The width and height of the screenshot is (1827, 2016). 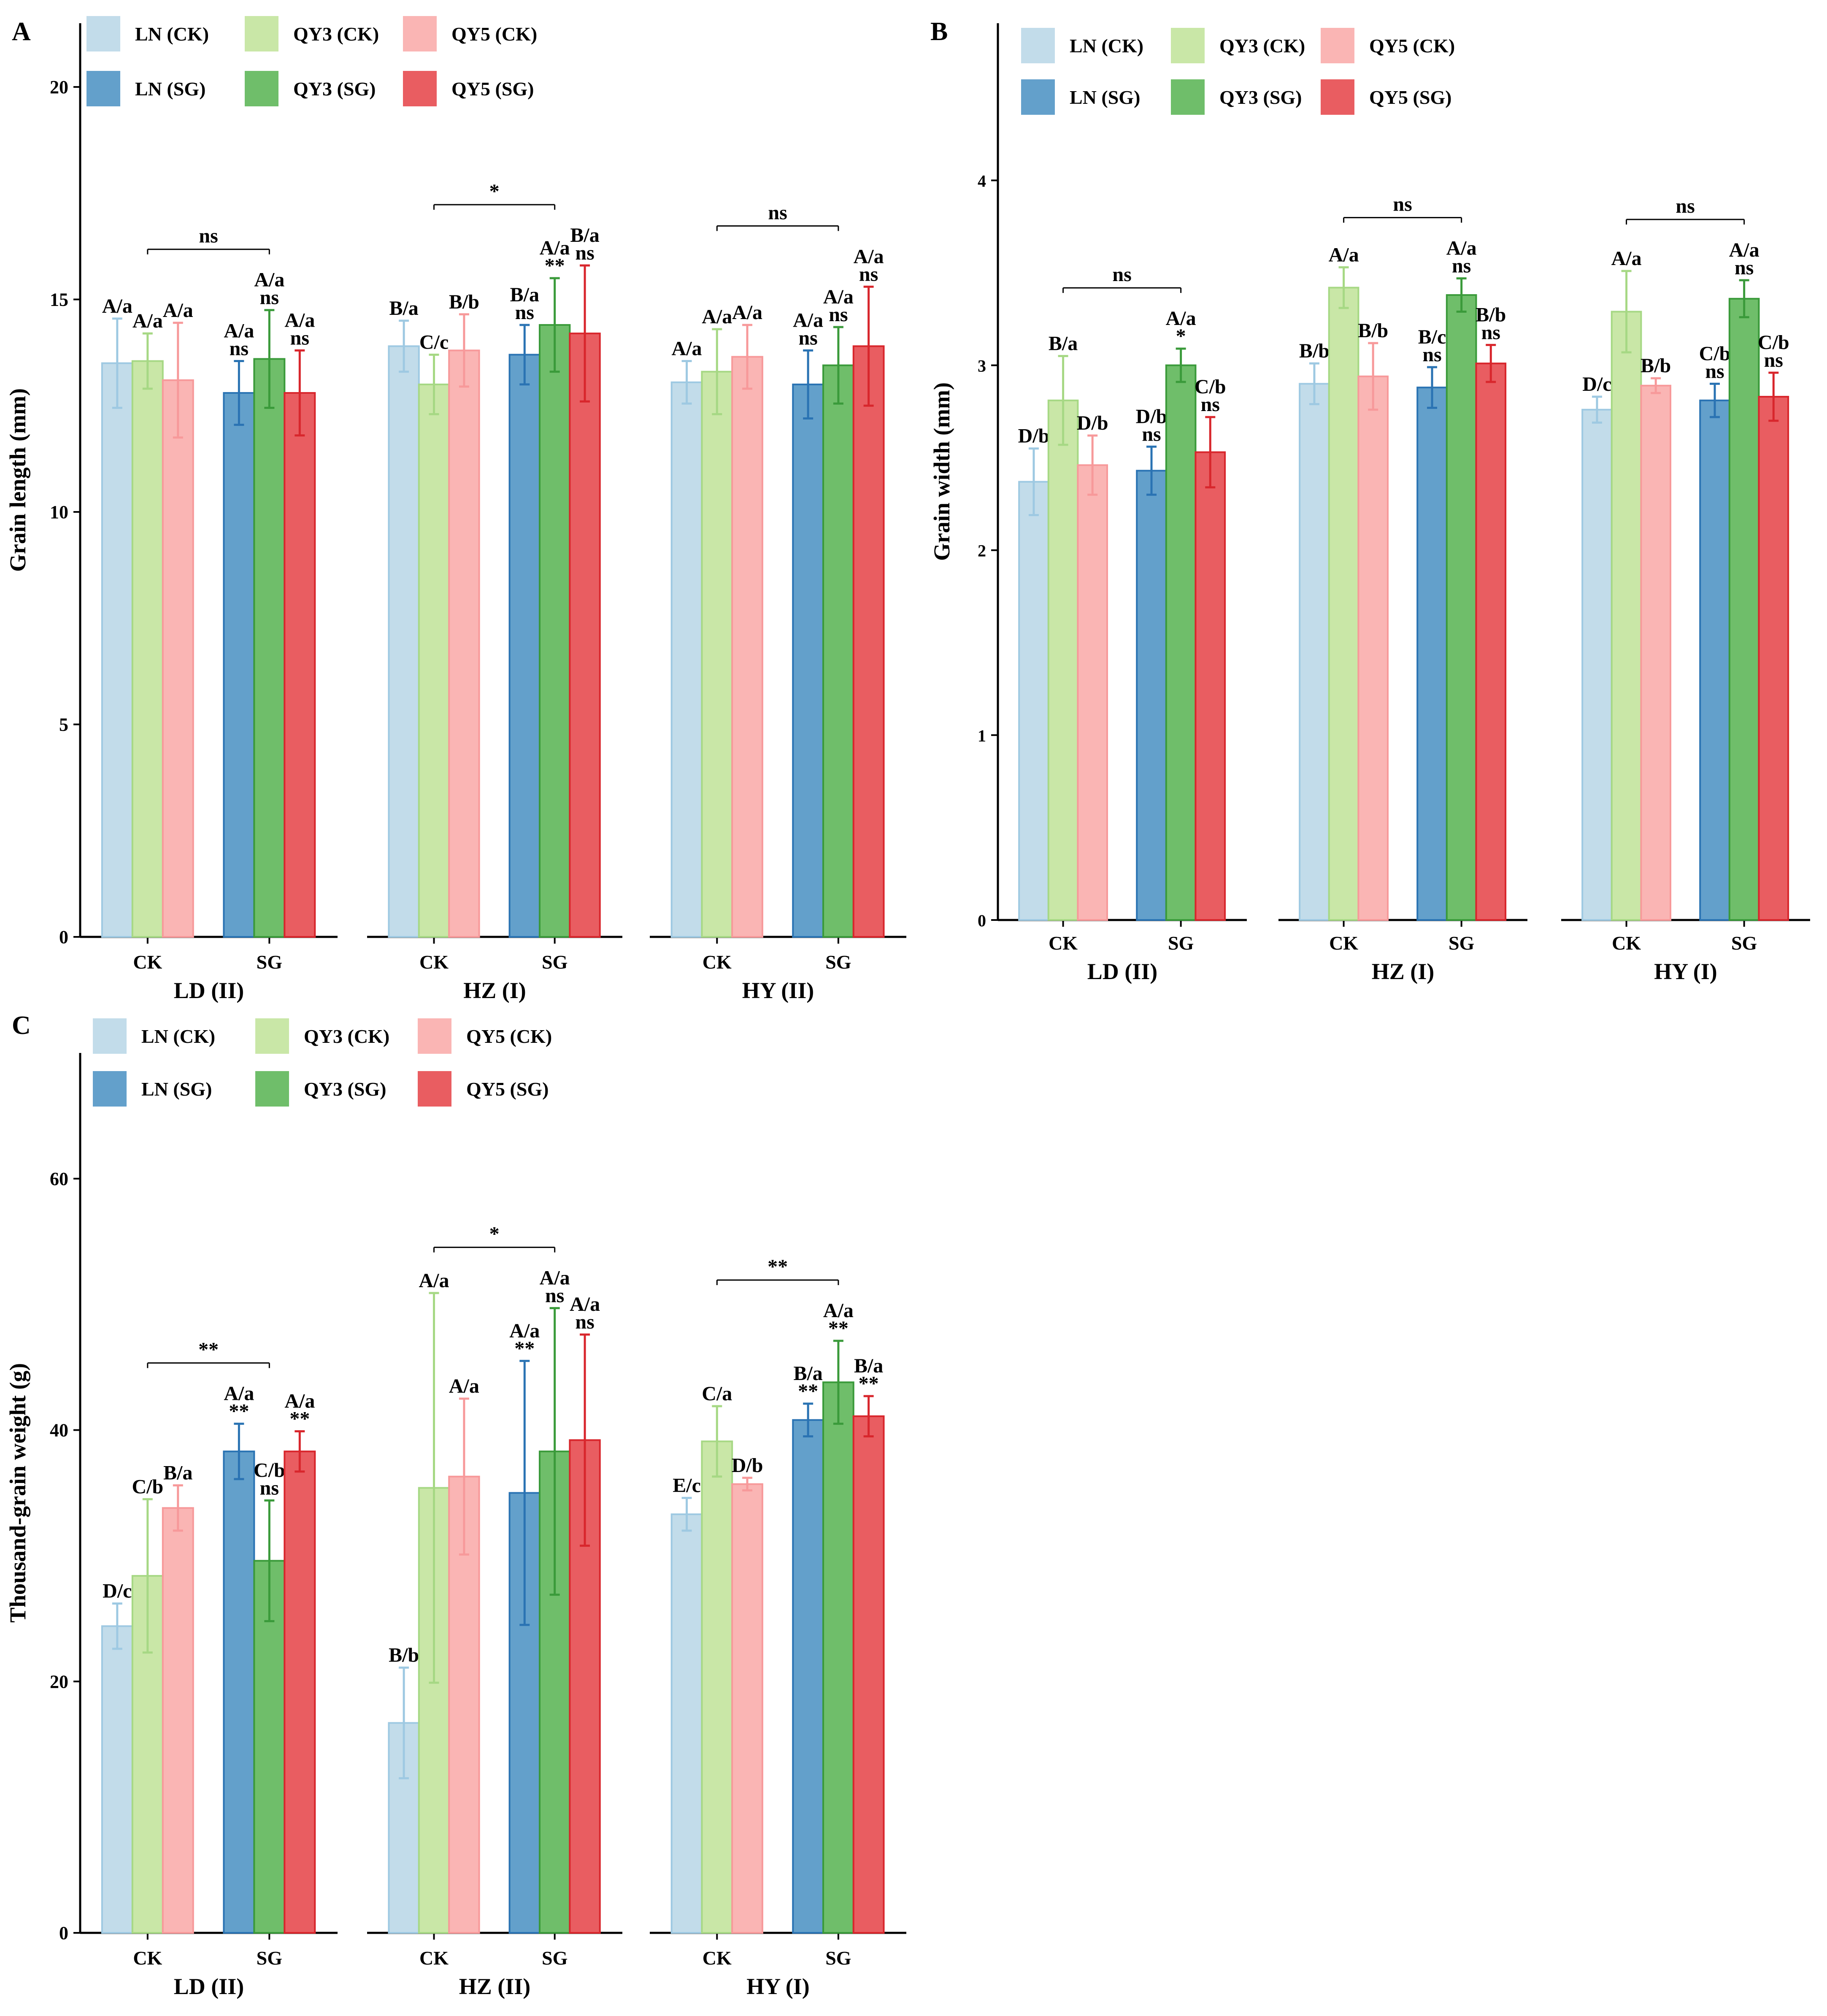 I want to click on significance-label: C/a, so click(x=717, y=1394).